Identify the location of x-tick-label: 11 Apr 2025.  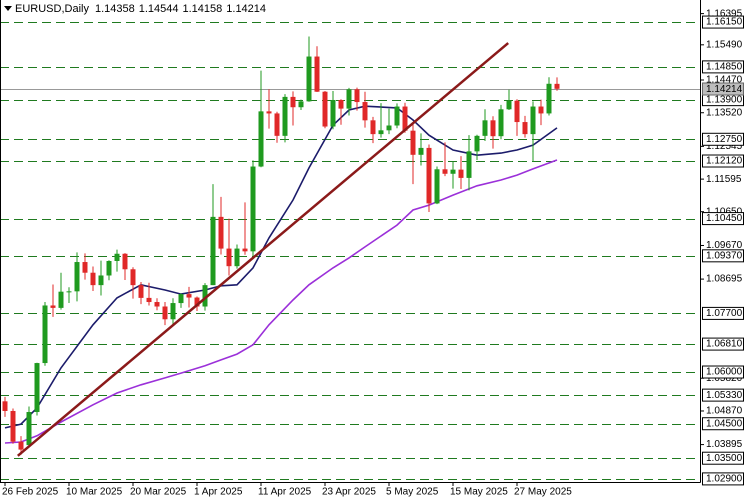
(285, 492).